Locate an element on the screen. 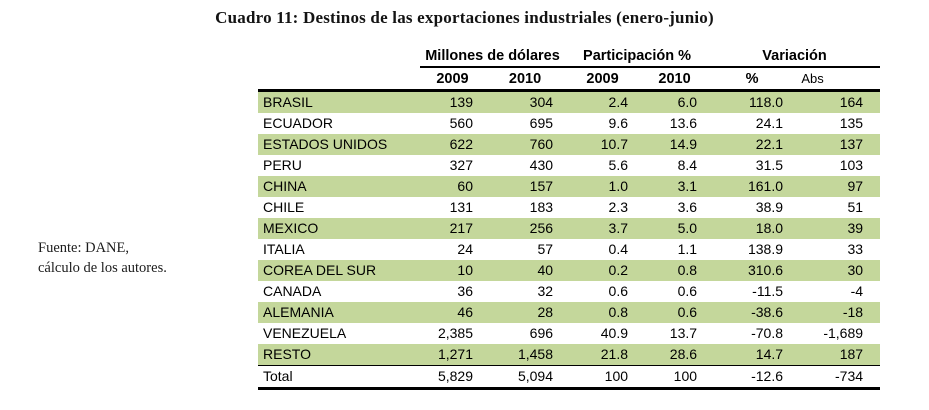  cell-value: 304 is located at coordinates (541, 102).